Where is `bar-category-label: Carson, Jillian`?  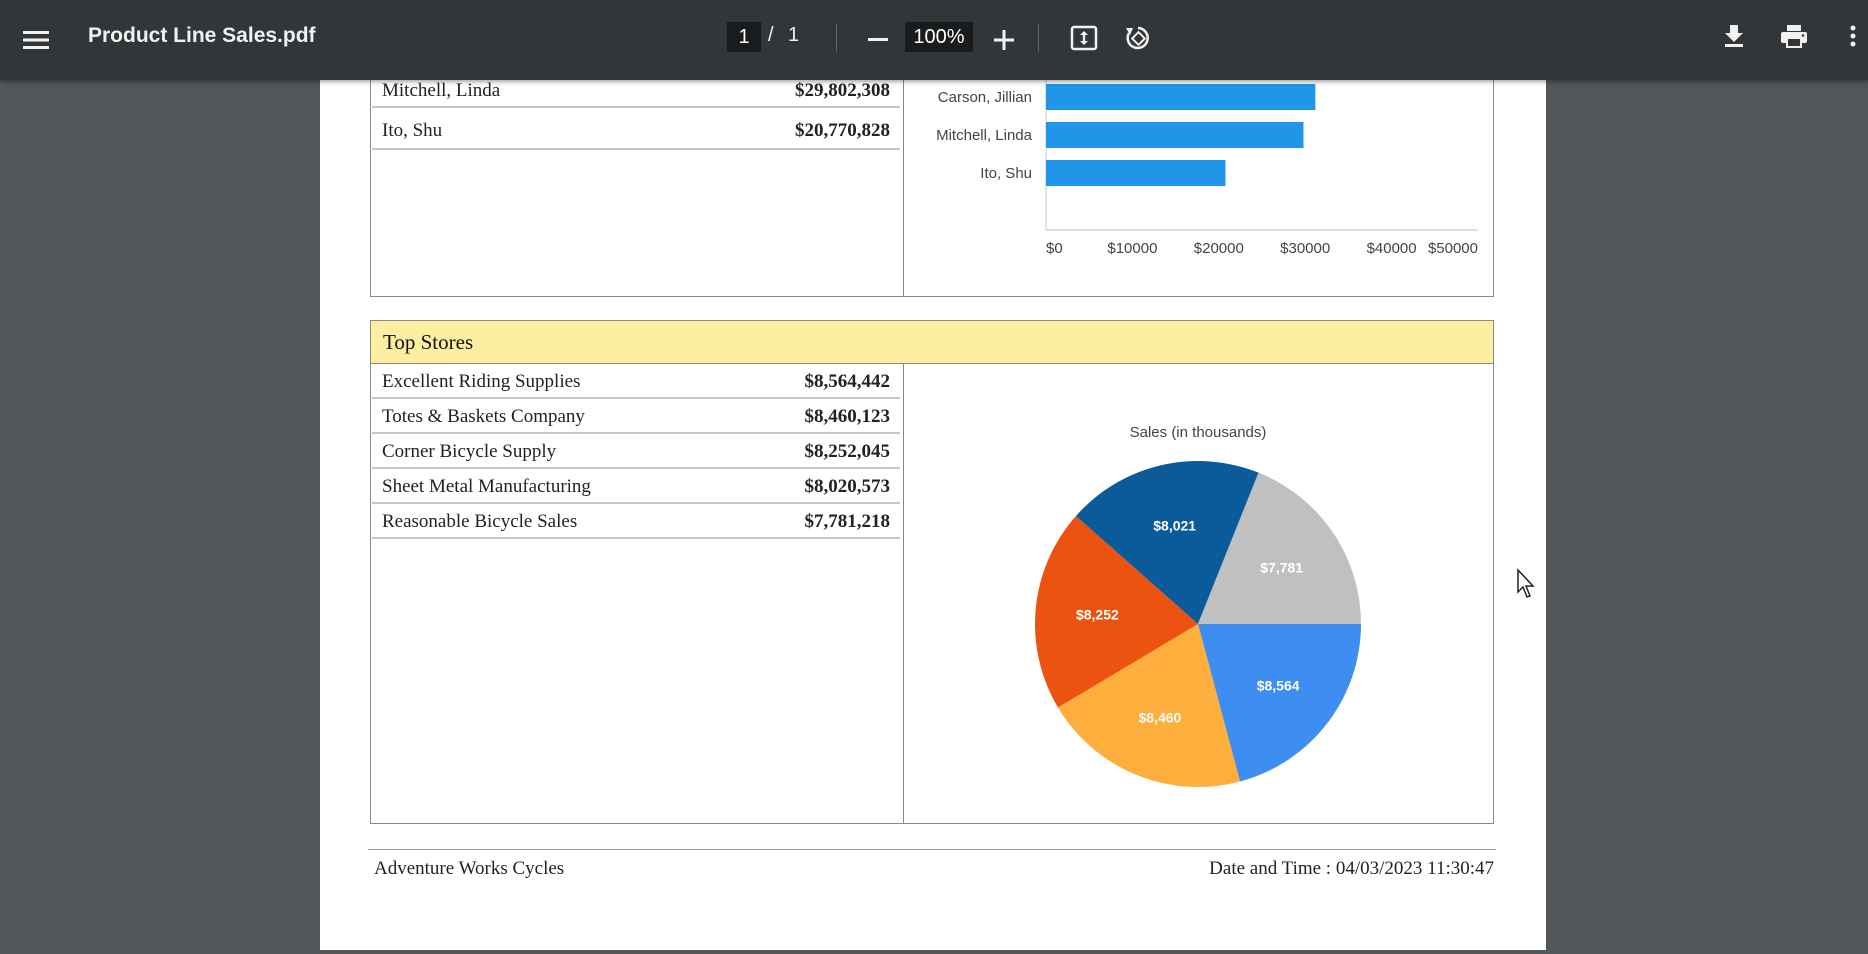
bar-category-label: Carson, Jillian is located at coordinates (985, 97).